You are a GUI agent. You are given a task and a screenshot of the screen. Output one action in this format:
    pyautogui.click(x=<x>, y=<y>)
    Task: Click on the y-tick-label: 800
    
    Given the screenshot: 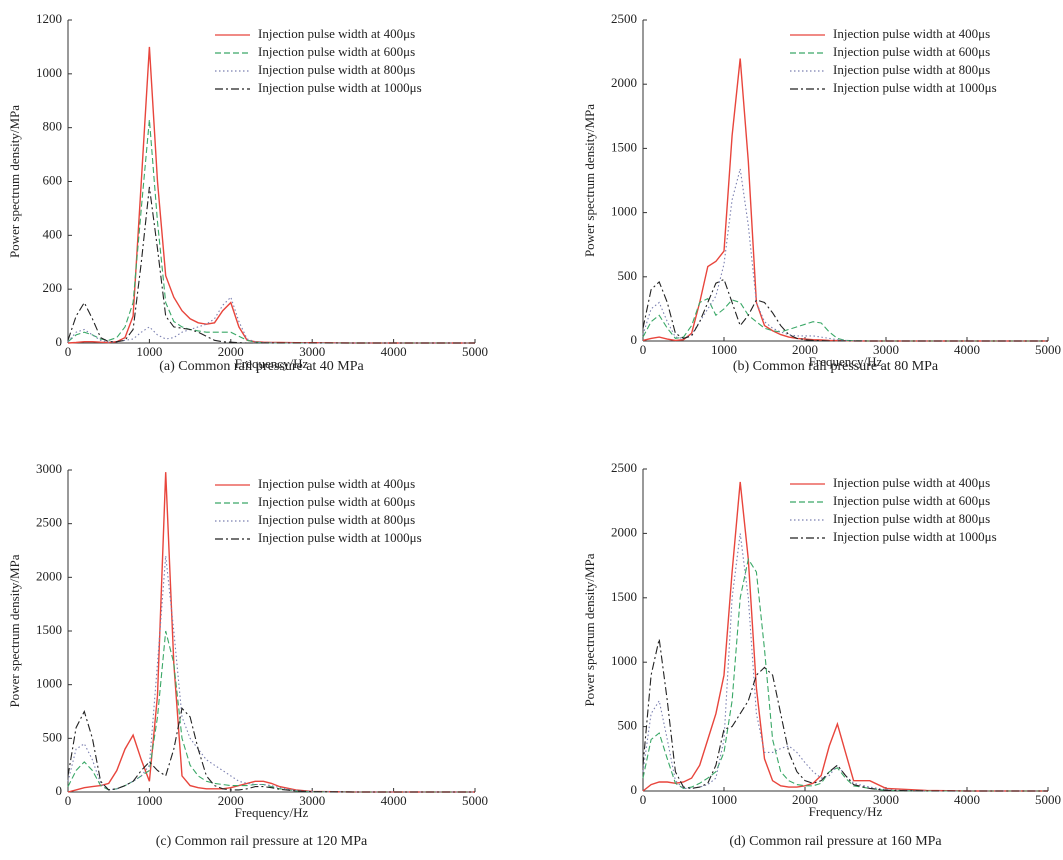 What is the action you would take?
    pyautogui.click(x=53, y=126)
    